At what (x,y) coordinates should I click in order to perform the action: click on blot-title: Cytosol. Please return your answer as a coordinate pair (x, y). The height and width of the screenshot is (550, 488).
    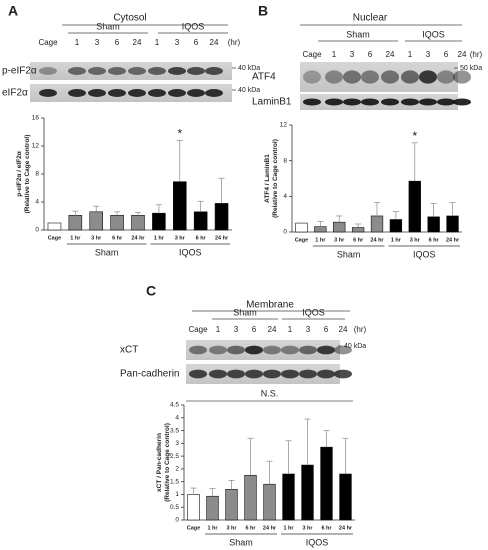
    Looking at the image, I should click on (129, 18).